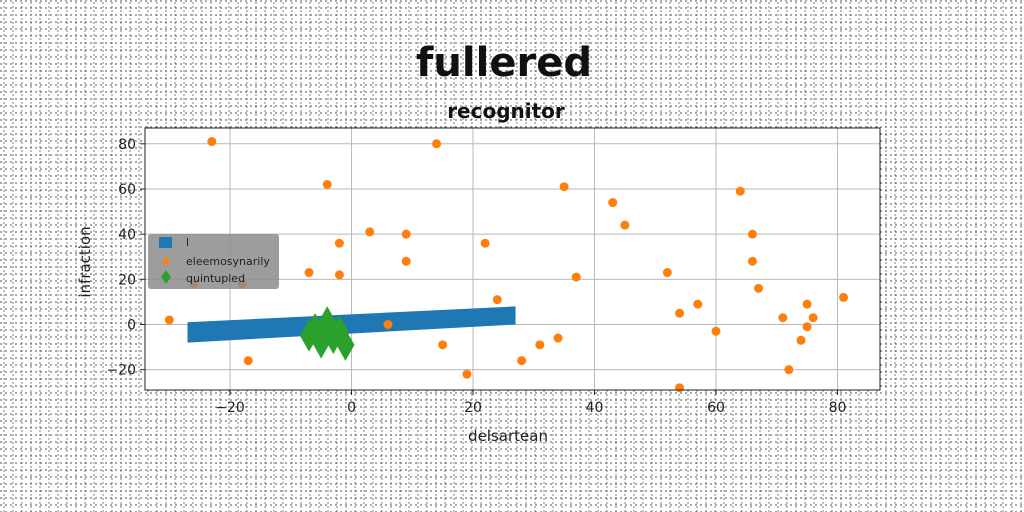  What do you see at coordinates (85, 261) in the screenshot?
I see `y-axis-label: infraction` at bounding box center [85, 261].